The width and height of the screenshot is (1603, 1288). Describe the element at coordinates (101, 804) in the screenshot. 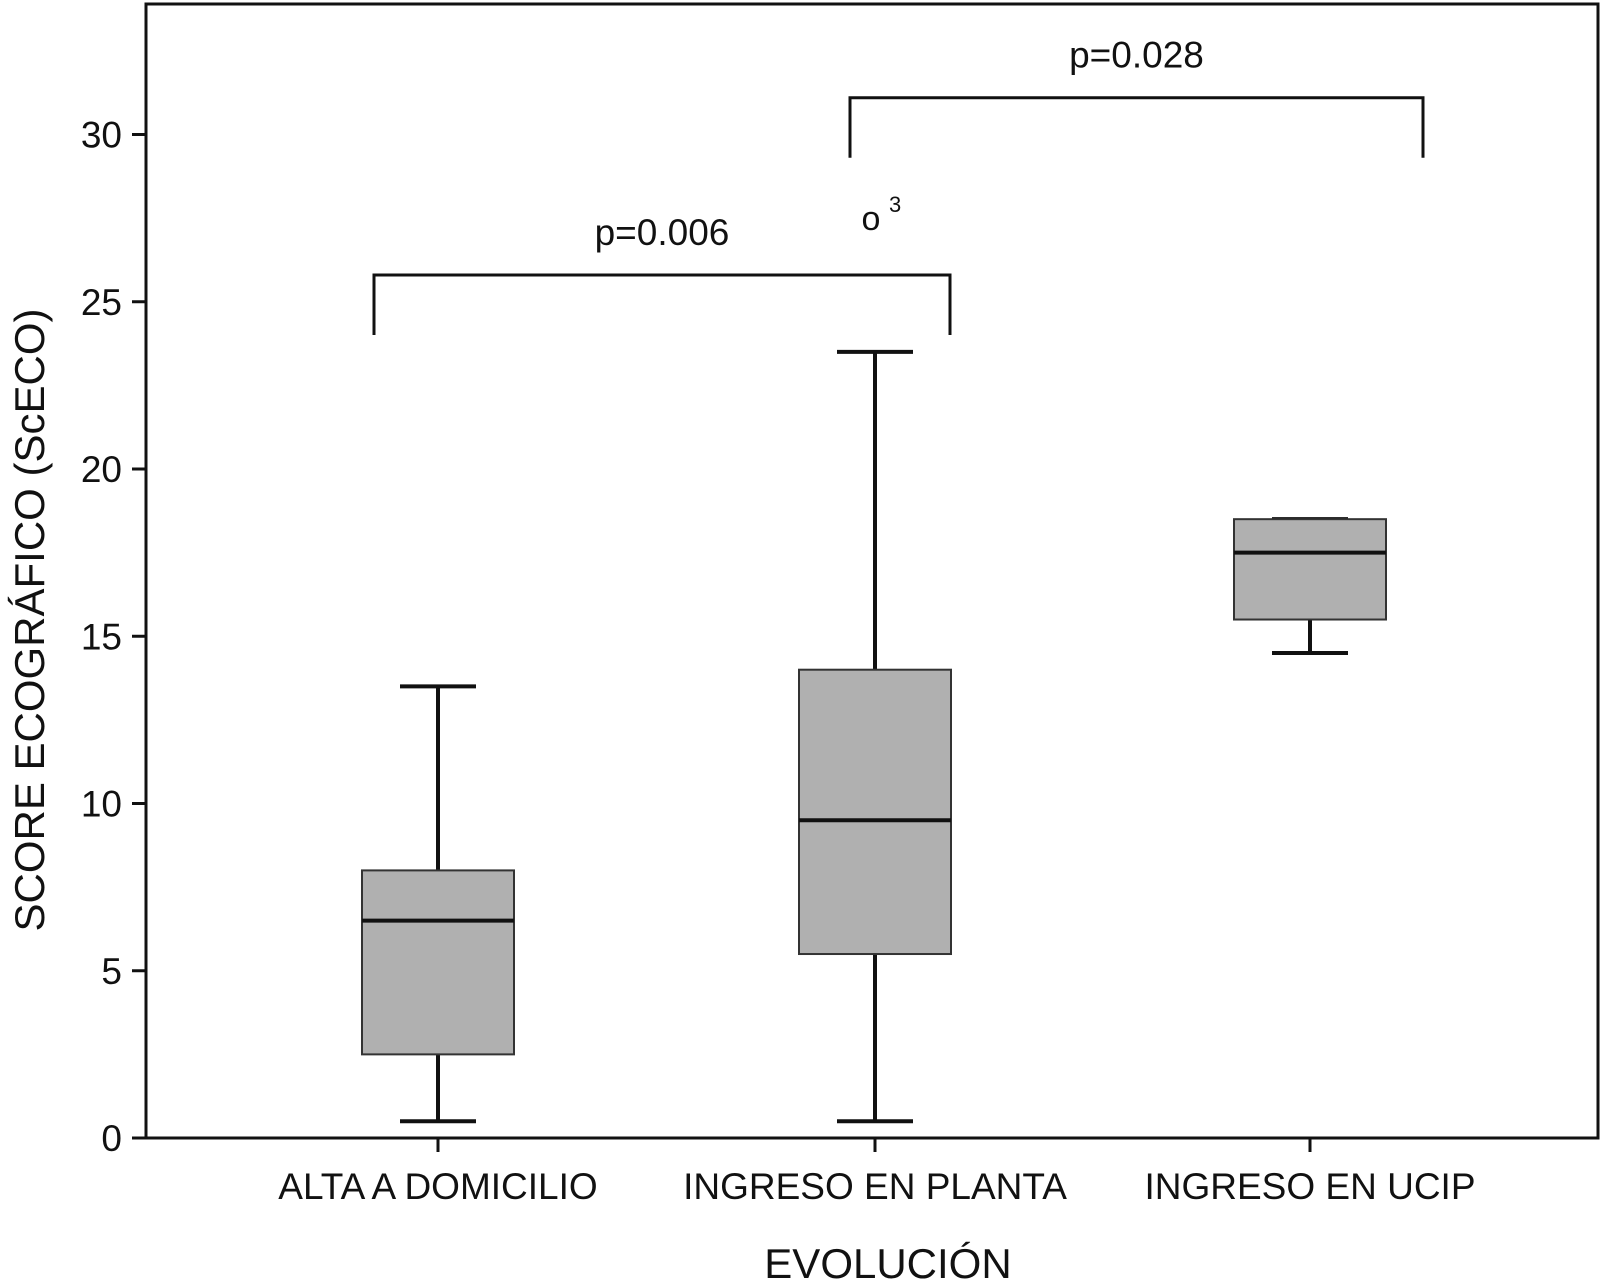

I see `y-tick-label: 10` at that location.